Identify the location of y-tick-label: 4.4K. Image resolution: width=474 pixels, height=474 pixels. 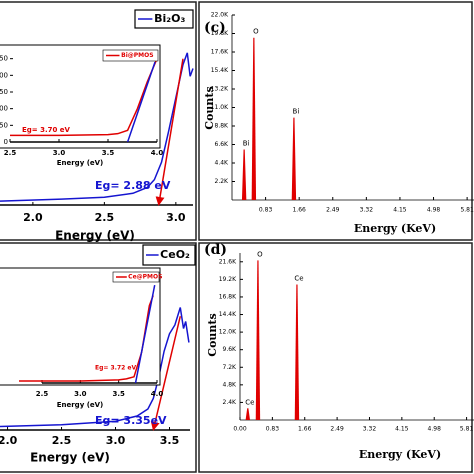
(222, 163).